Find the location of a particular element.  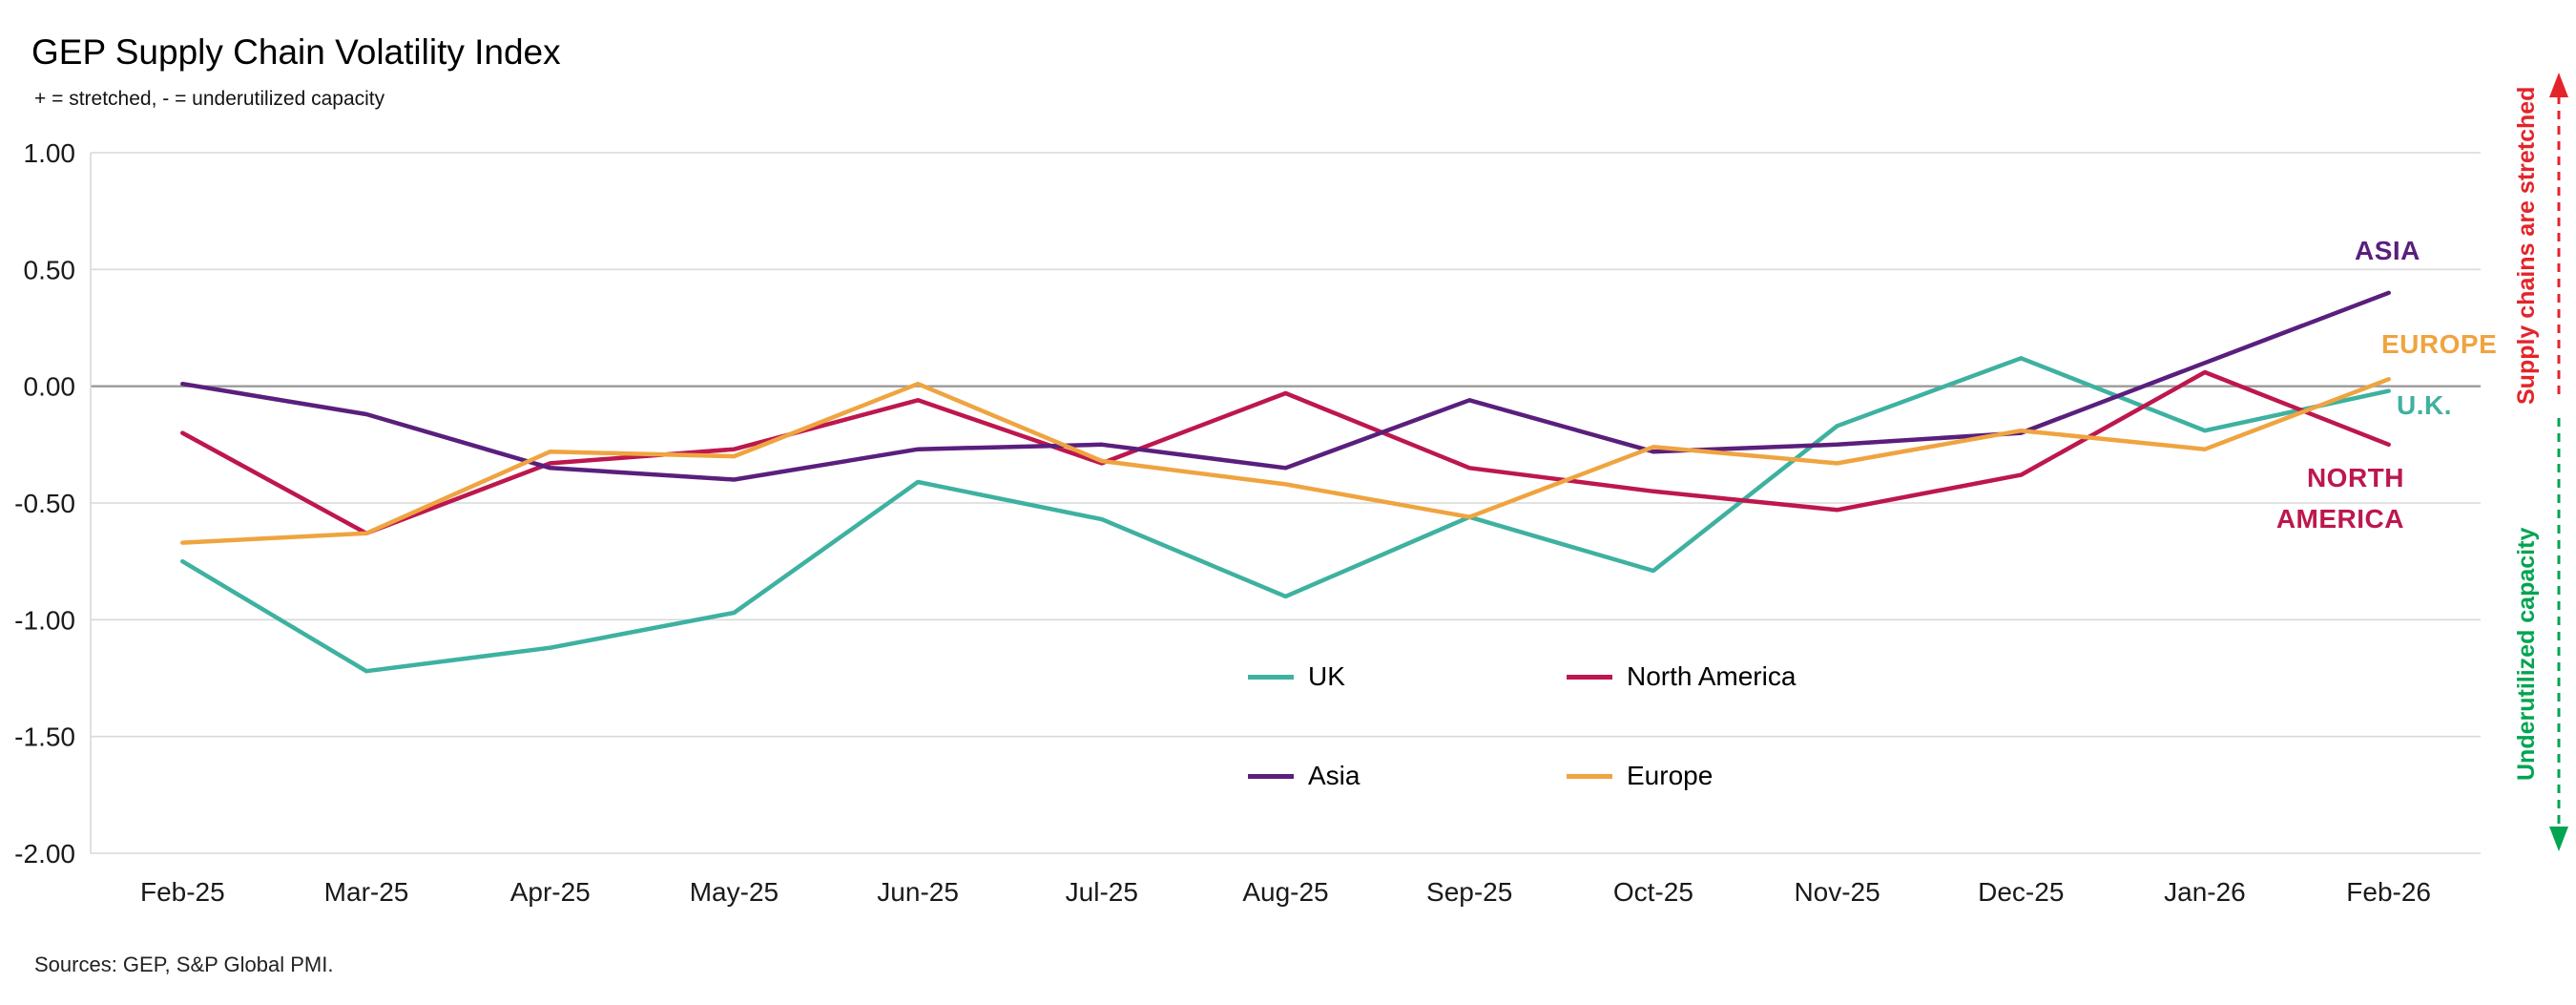

source-note: Sources: GEP, S&P Global PMI. is located at coordinates (184, 965).